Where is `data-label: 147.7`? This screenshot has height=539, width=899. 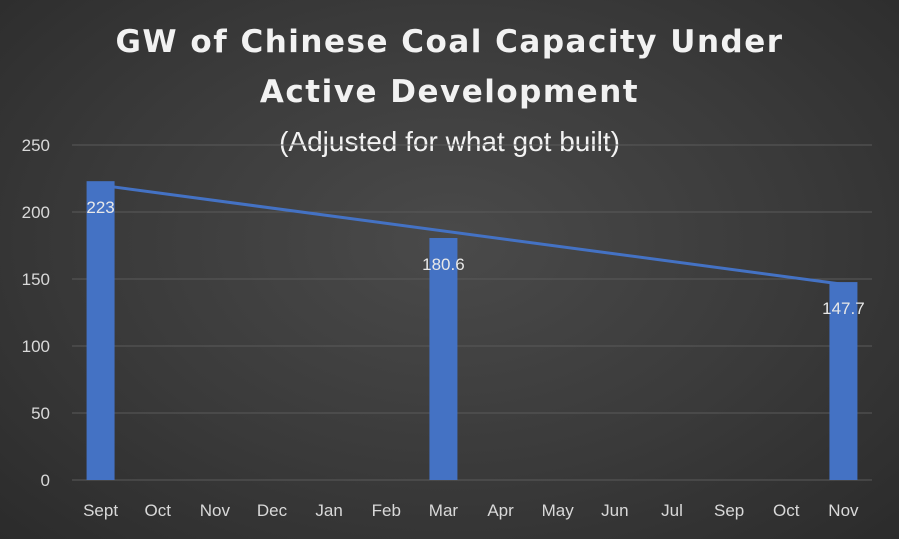
data-label: 147.7 is located at coordinates (843, 308).